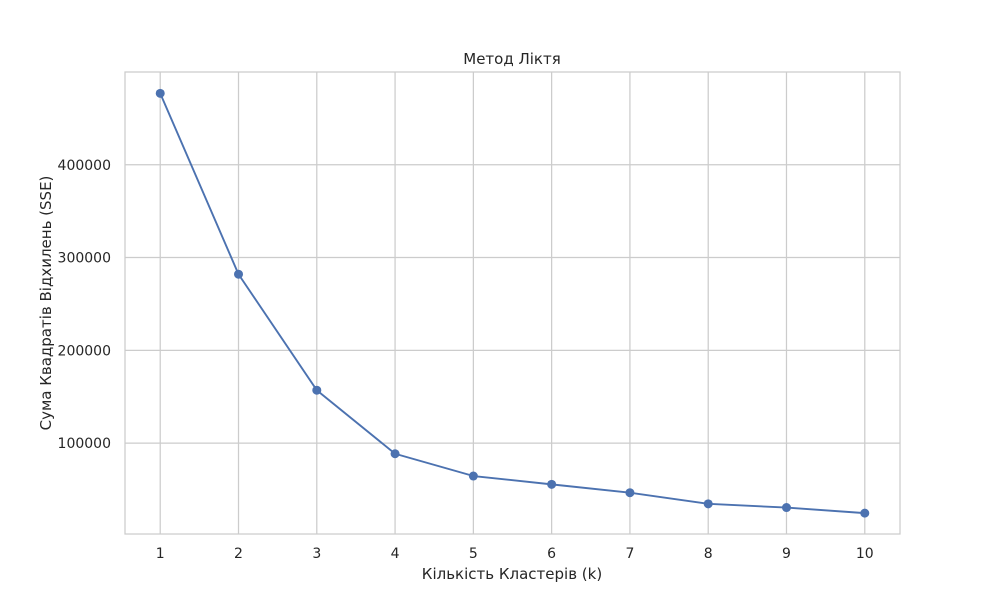  What do you see at coordinates (512, 59) in the screenshot?
I see `chart-title: Метод Ліктя` at bounding box center [512, 59].